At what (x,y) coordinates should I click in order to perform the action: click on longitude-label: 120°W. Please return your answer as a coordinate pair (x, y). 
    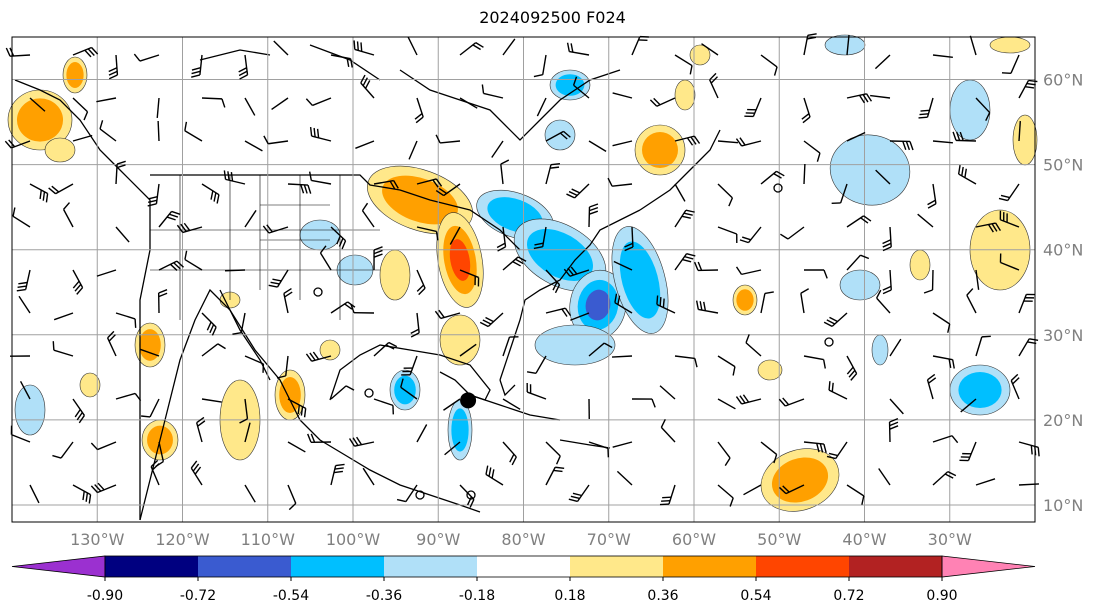
    Looking at the image, I should click on (182, 539).